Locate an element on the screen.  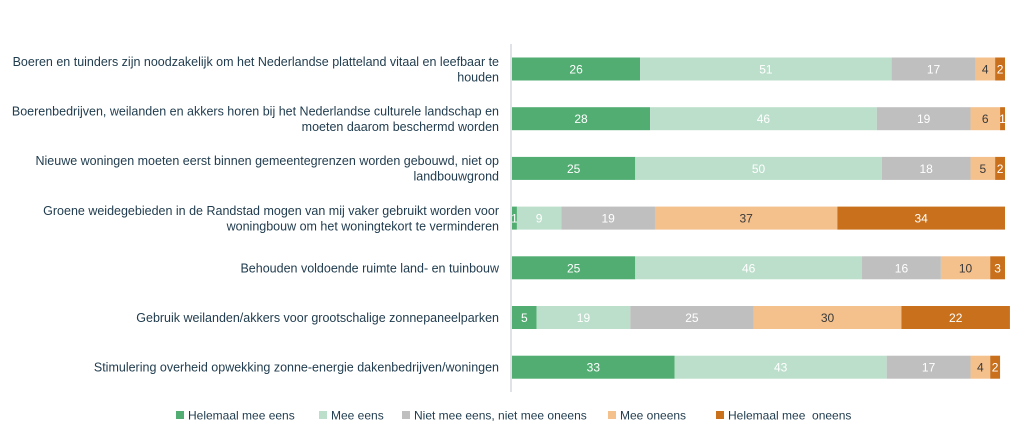
data-label: 9 is located at coordinates (539, 219).